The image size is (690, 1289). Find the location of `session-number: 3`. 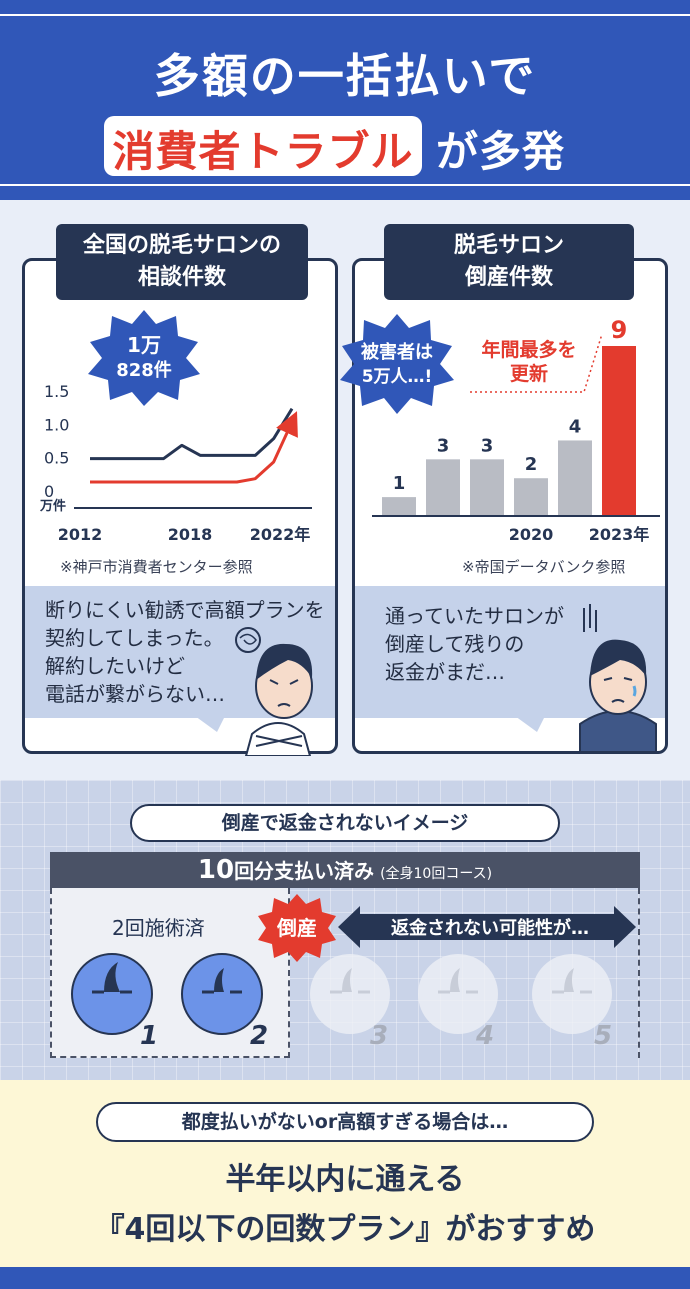

session-number: 3 is located at coordinates (379, 1036).